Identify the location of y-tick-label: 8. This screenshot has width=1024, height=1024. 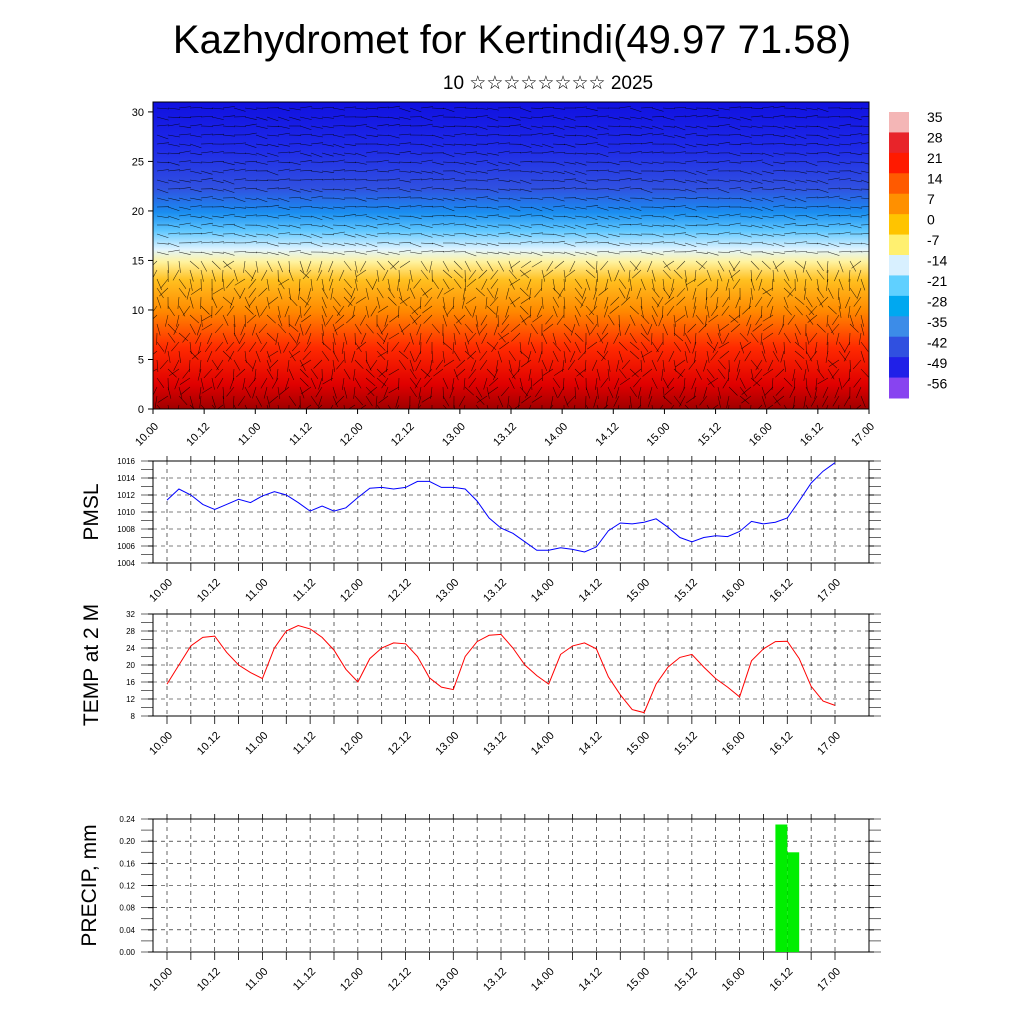
(133, 716).